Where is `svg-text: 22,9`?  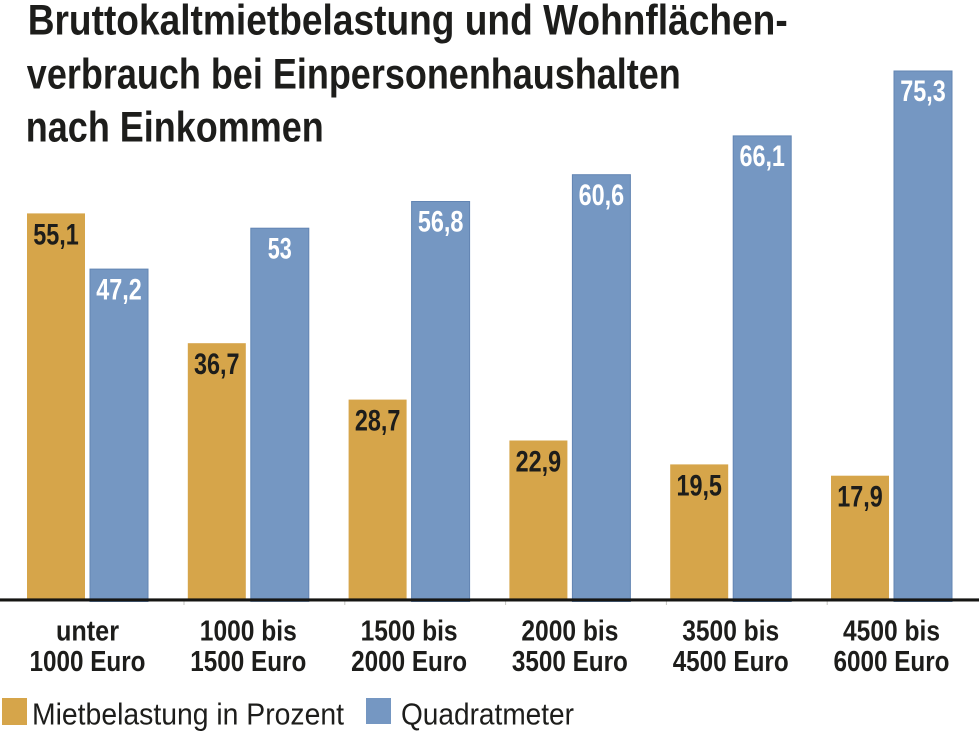
svg-text: 22,9 is located at coordinates (539, 462).